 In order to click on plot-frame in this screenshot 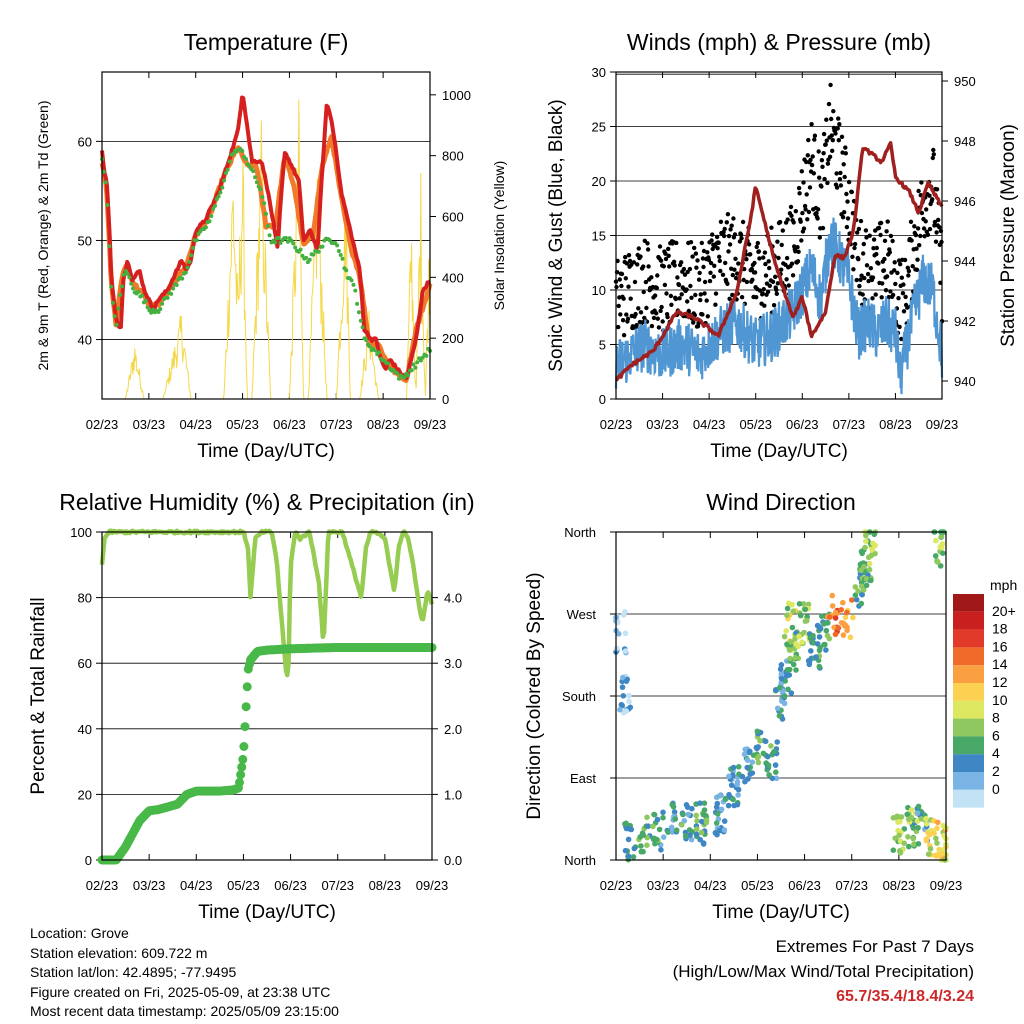, I will do `click(267, 696)`.